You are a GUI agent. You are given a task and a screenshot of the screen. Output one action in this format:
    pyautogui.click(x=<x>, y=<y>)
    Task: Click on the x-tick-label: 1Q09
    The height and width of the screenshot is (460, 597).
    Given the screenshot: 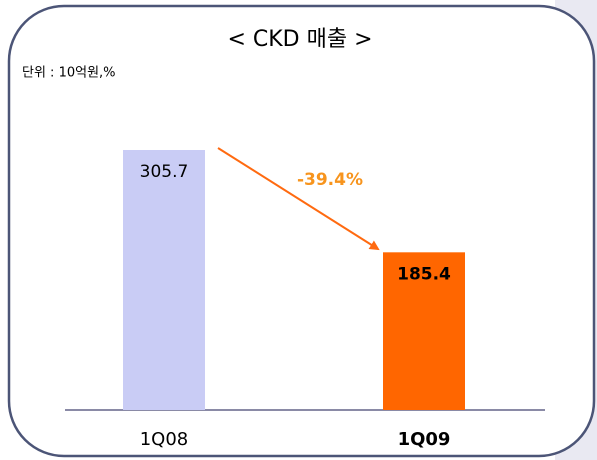 What is the action you would take?
    pyautogui.click(x=424, y=439)
    